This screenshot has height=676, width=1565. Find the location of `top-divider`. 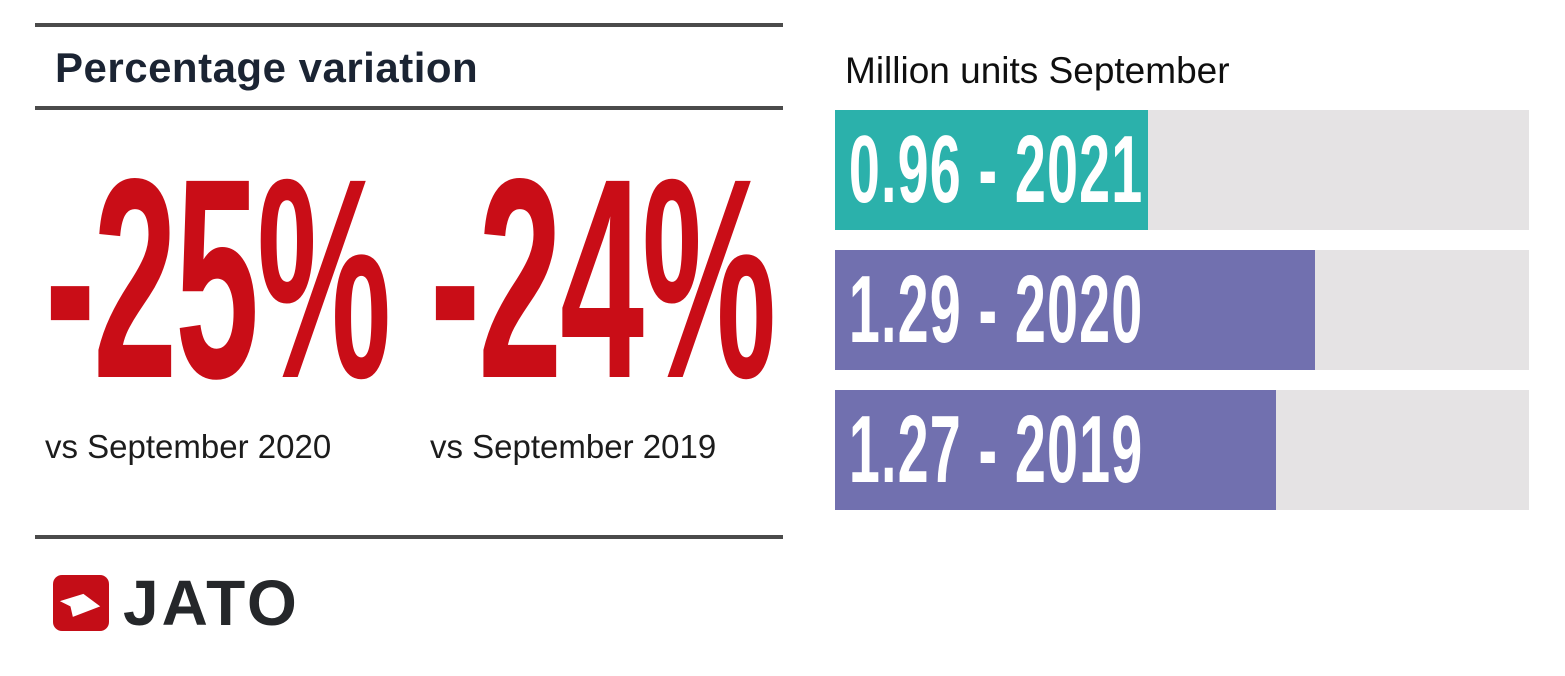

top-divider is located at coordinates (409, 25).